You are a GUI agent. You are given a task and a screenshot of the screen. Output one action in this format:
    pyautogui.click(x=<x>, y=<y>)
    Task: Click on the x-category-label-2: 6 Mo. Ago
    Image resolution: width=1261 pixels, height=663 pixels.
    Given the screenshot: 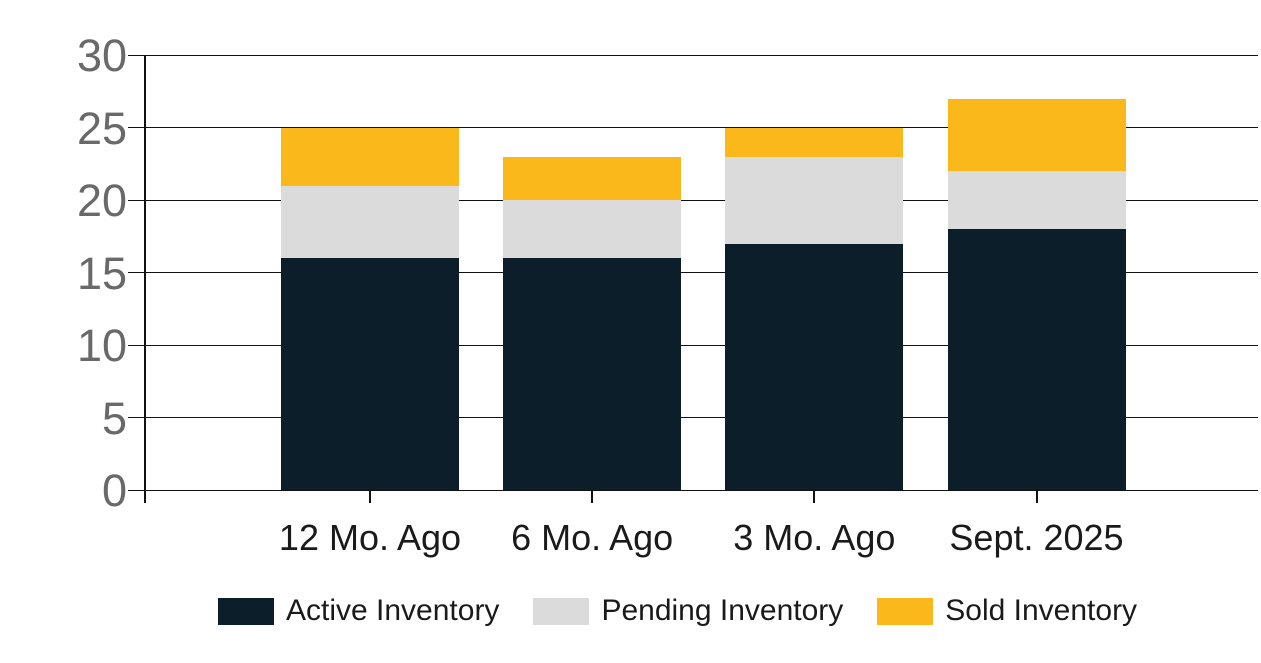 What is the action you would take?
    pyautogui.click(x=592, y=537)
    